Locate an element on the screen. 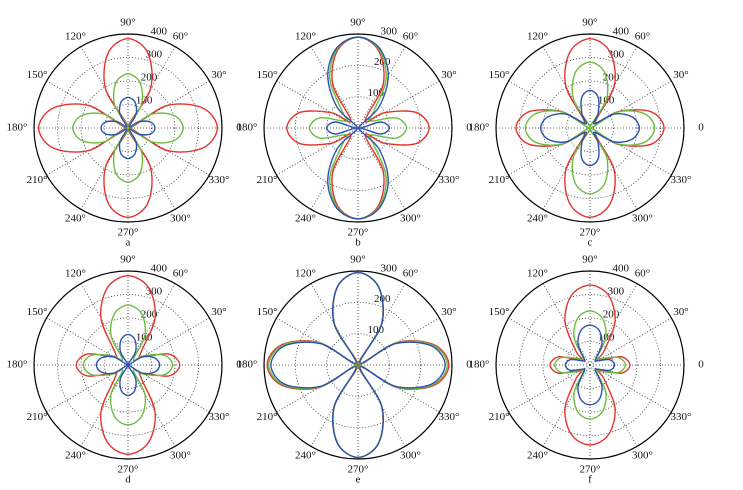 Image resolution: width=743 pixels, height=490 pixels. caption: a is located at coordinates (128, 243).